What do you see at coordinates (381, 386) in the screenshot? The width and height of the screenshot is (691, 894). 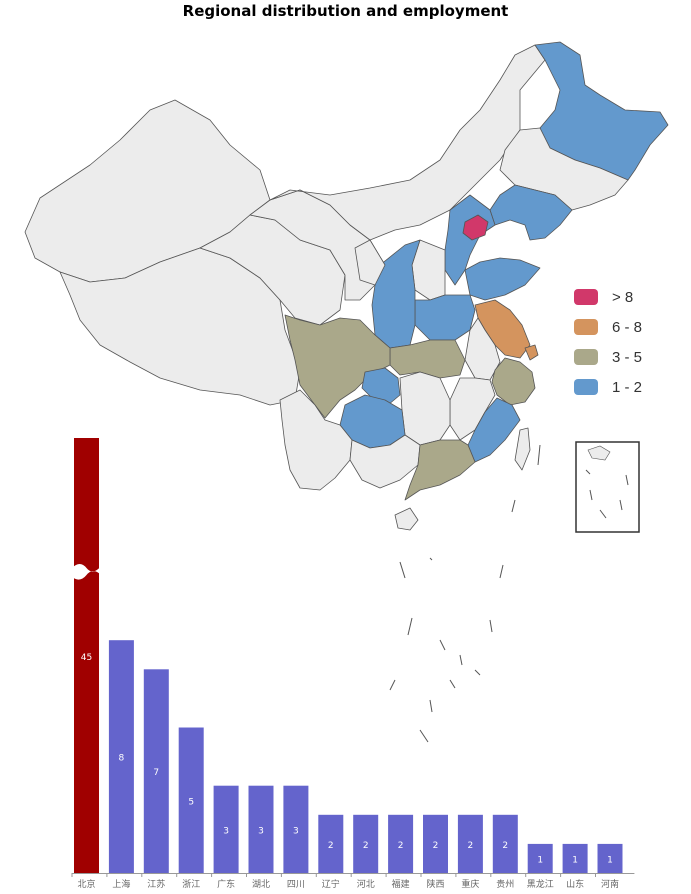 I see `region-chongqing` at bounding box center [381, 386].